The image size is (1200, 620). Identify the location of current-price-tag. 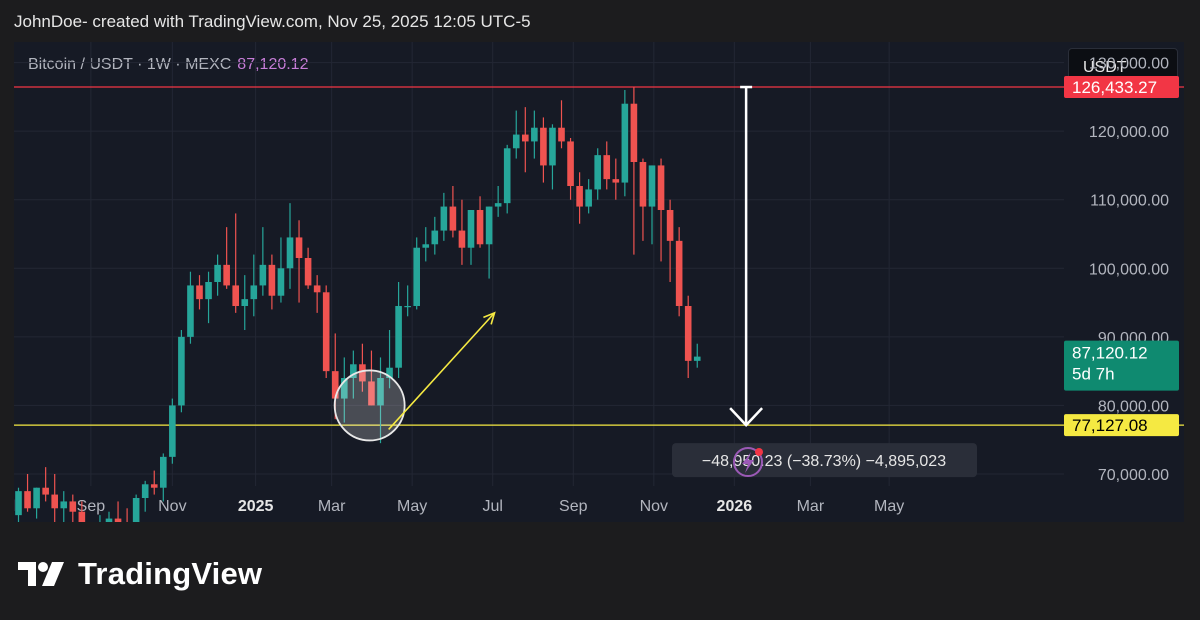
(1121, 365).